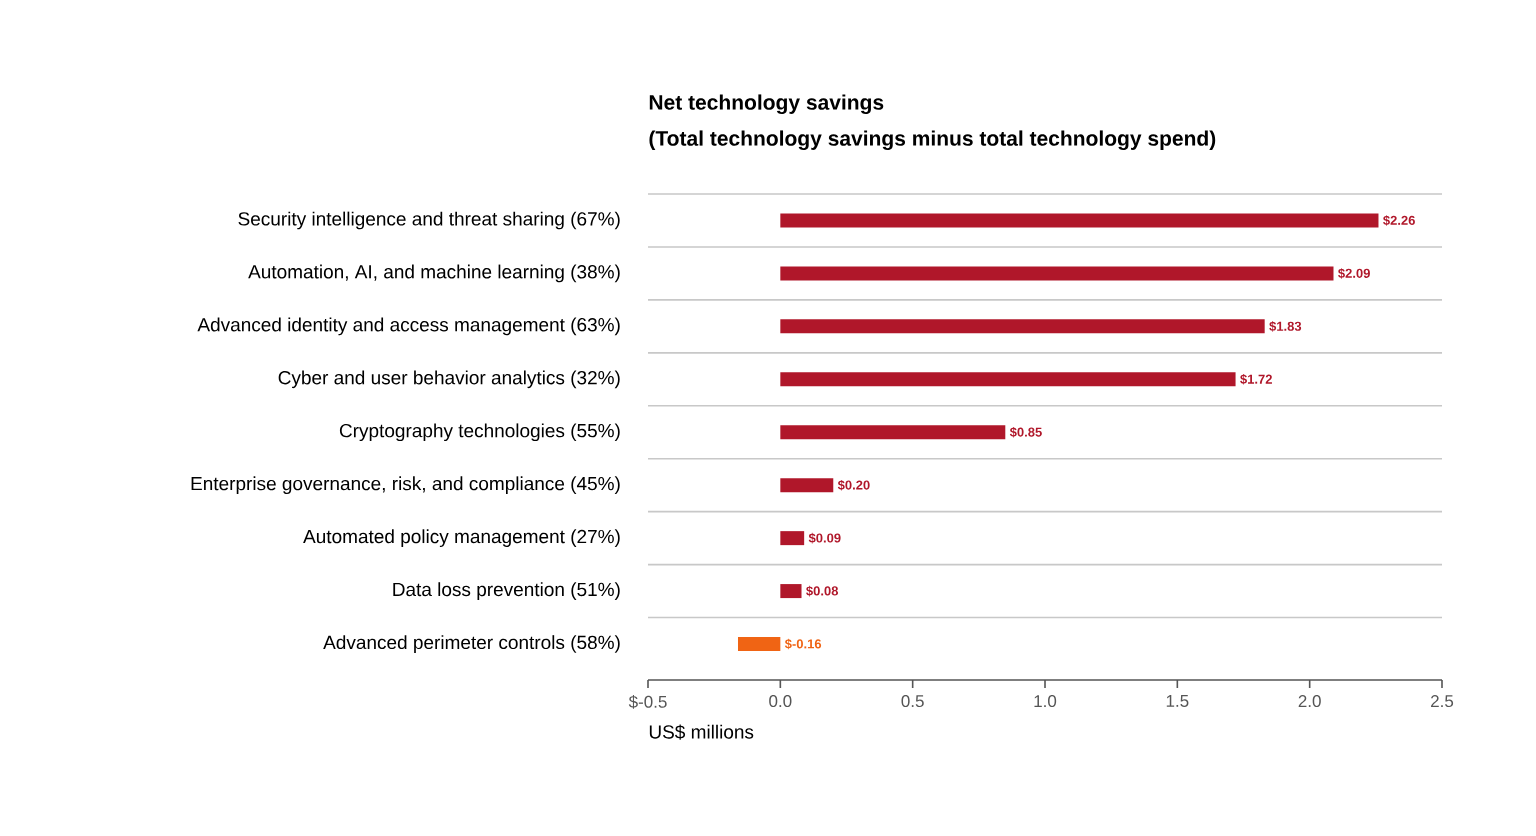 The height and width of the screenshot is (836, 1536). I want to click on y-tick-label: Advanced perimeter controls (58%), so click(471, 644).